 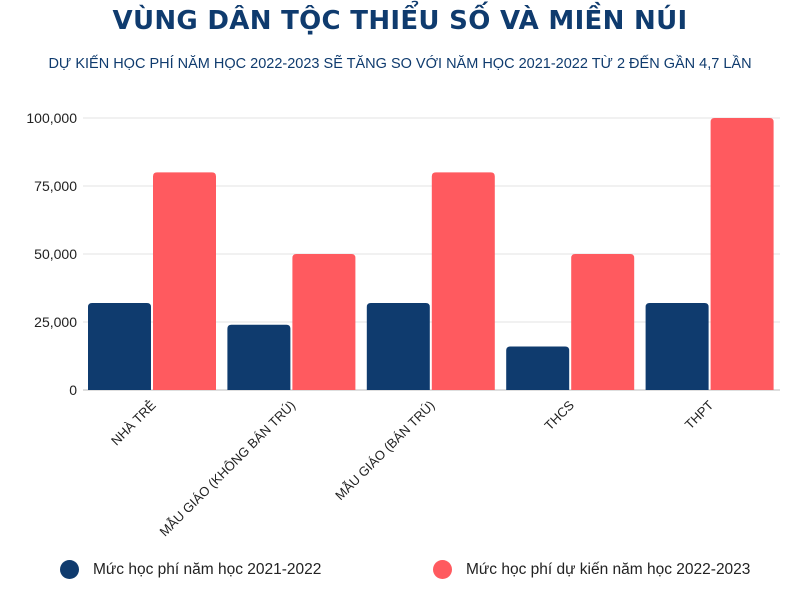 I want to click on x-tick-label: MẪU GIÁO (KHÔNG BÁN TRÚ), so click(x=228, y=469).